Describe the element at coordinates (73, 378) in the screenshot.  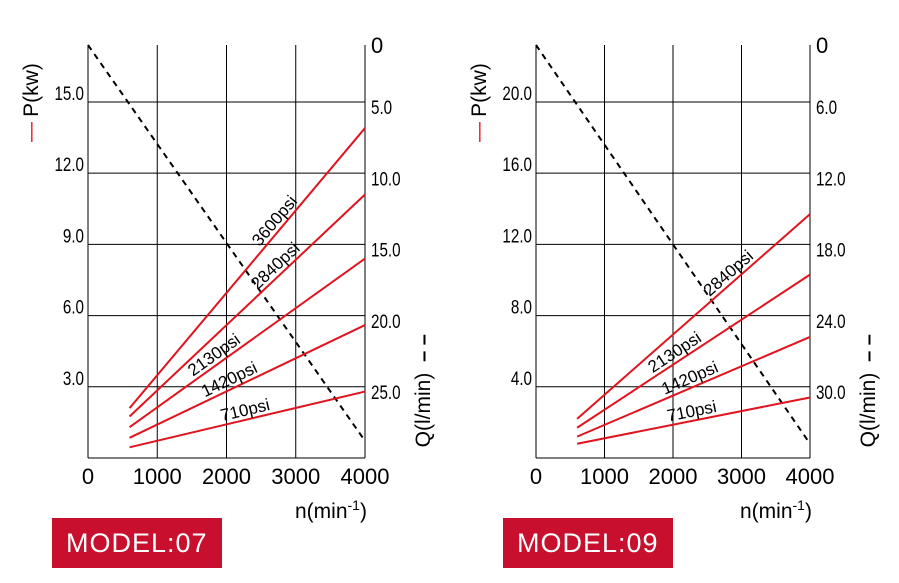
I see `y-left-tick-label: 3.0` at that location.